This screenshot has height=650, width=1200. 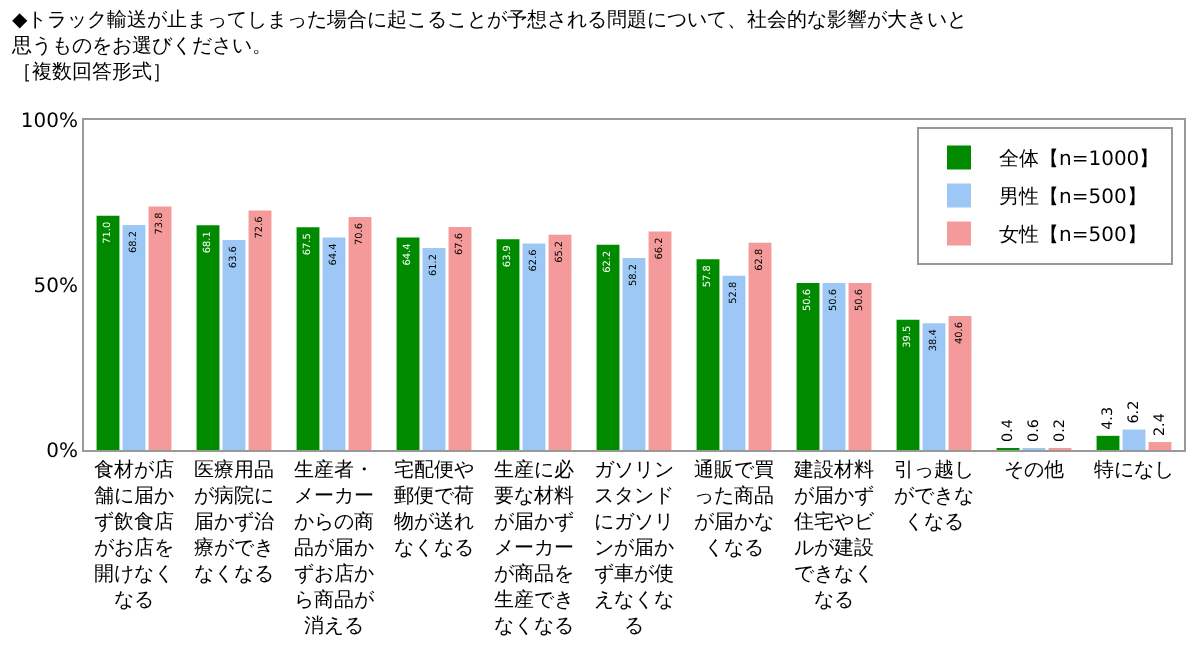 I want to click on data-label: 6.2, so click(x=1132, y=412).